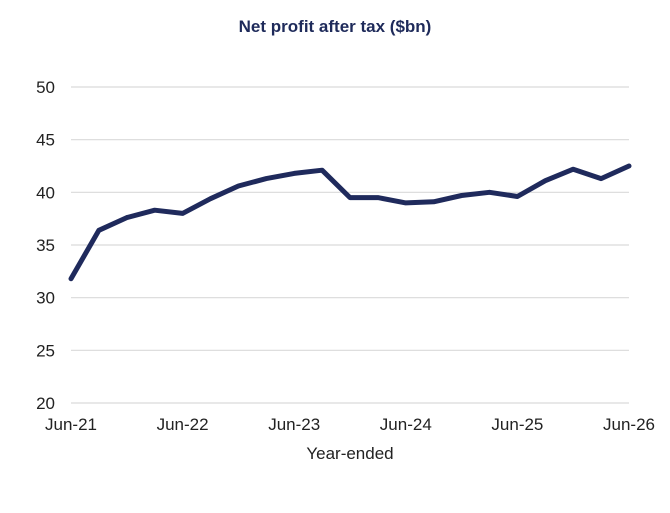 This screenshot has height=513, width=670. I want to click on x-axis-title: Year-ended, so click(349, 453).